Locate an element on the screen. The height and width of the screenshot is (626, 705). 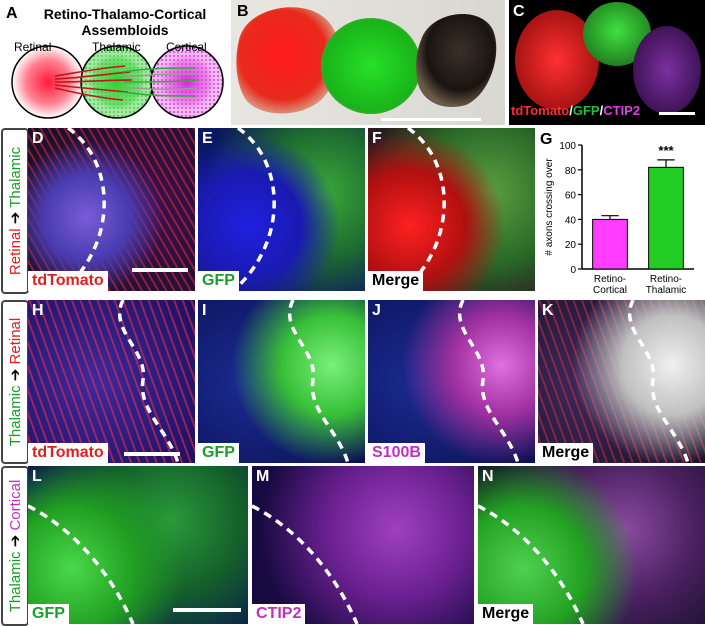
schematic-title: Retino-Thalamo-Cortical Assembloids is located at coordinates (125, 22).